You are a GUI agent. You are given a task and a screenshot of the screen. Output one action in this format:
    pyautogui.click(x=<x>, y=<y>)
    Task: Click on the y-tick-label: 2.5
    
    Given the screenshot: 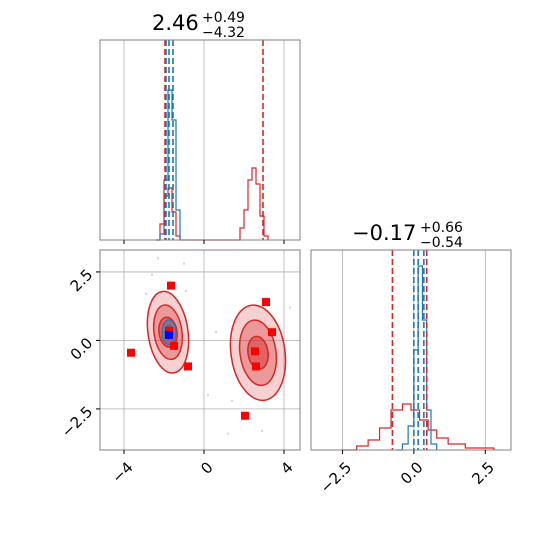 What is the action you would take?
    pyautogui.click(x=82, y=281)
    